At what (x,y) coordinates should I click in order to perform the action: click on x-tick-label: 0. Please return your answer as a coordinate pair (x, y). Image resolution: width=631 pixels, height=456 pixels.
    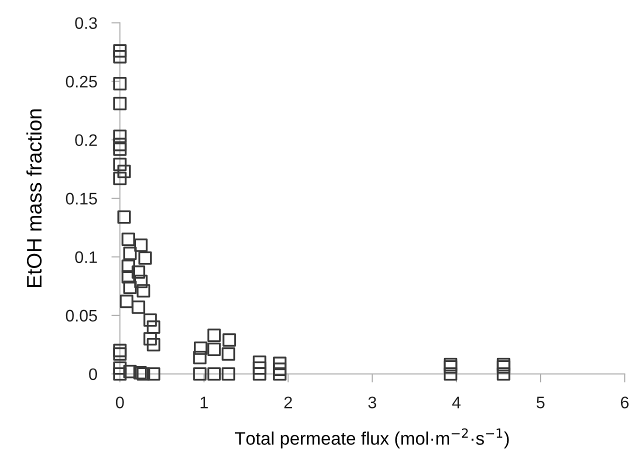
    Looking at the image, I should click on (120, 402).